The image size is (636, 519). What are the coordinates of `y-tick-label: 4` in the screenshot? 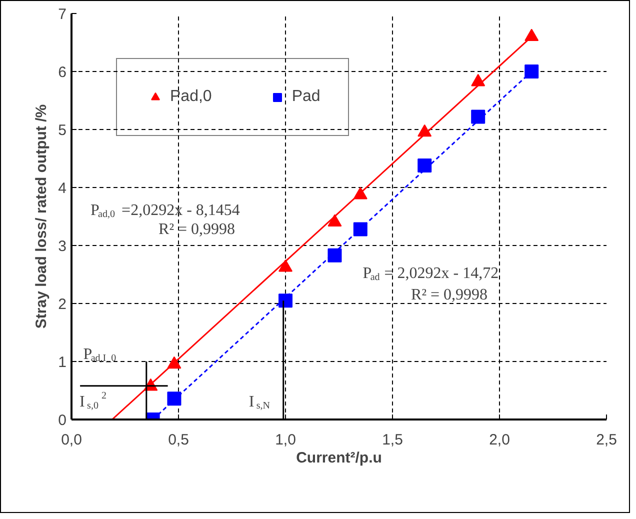 It's located at (62, 188).